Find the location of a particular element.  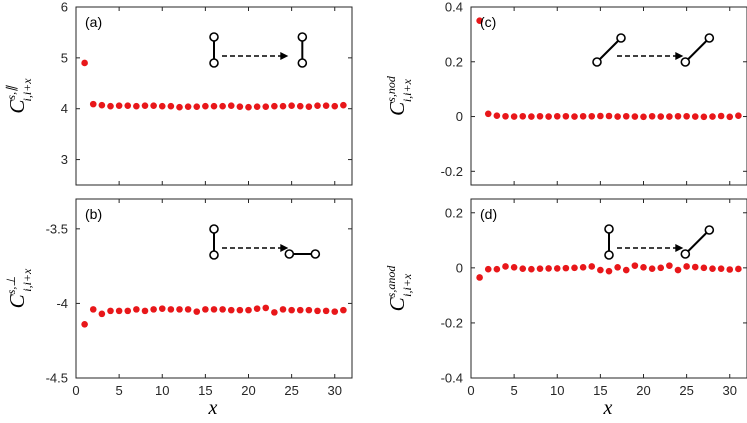

panel-label: (d) is located at coordinates (488, 214).